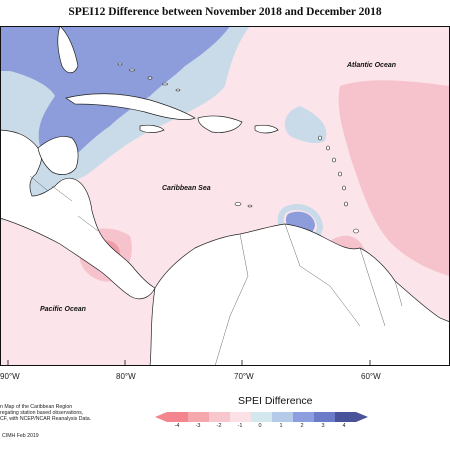  Describe the element at coordinates (244, 376) in the screenshot. I see `lon-label-70w: 70°W` at that location.